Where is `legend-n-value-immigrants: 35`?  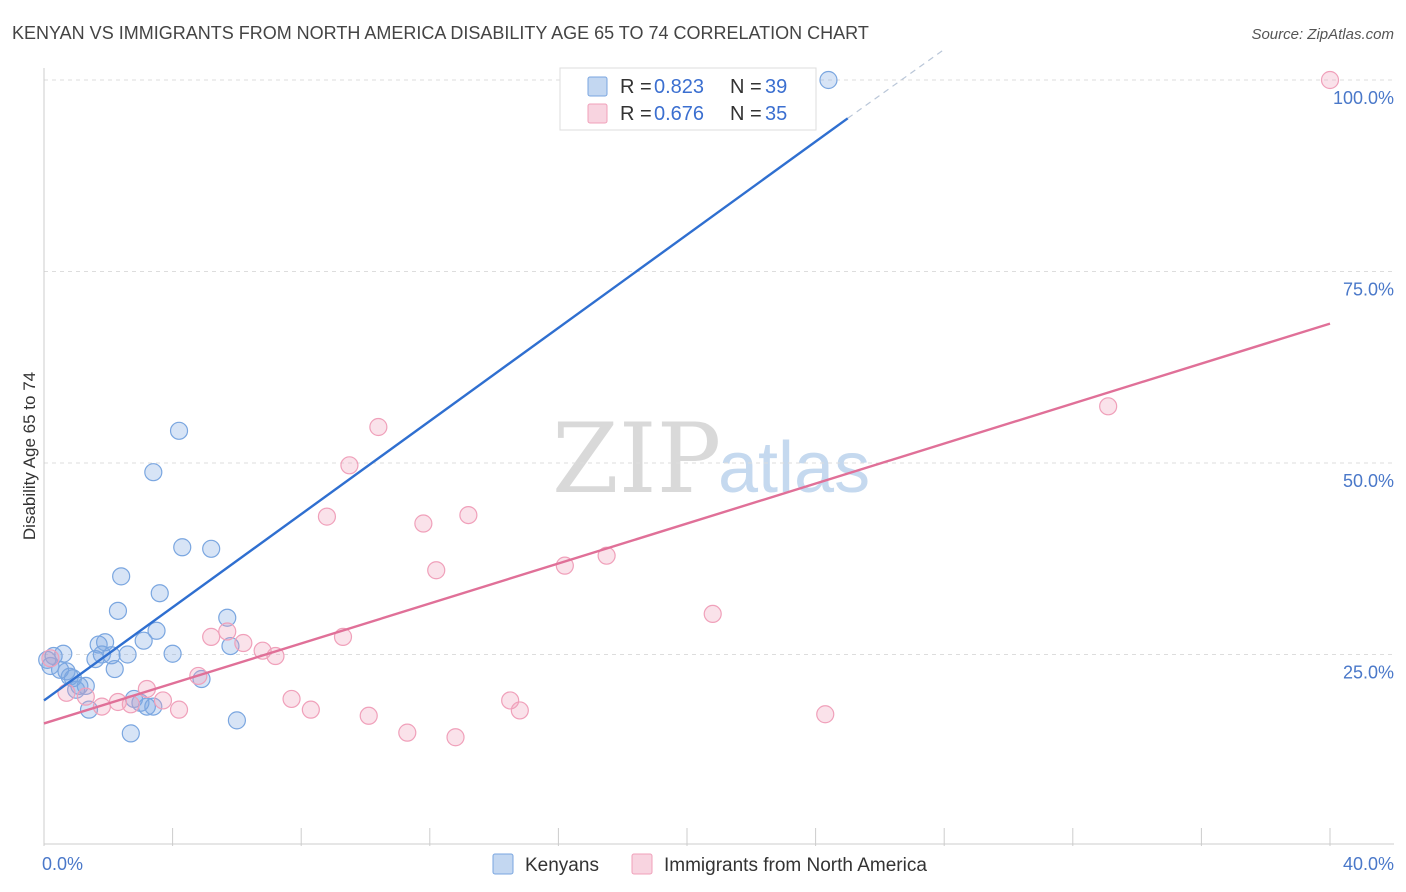 legend-n-value-immigrants: 35 is located at coordinates (776, 114).